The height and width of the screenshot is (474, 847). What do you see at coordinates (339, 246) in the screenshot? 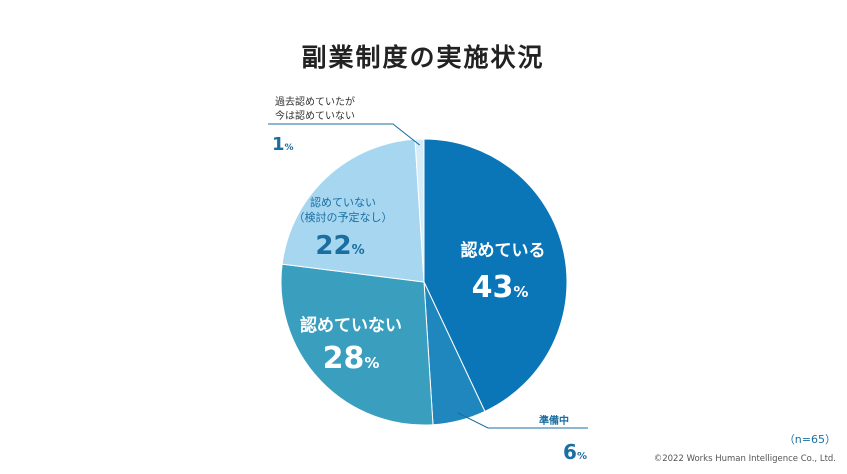
I see `slice-value-3: 22%` at bounding box center [339, 246].